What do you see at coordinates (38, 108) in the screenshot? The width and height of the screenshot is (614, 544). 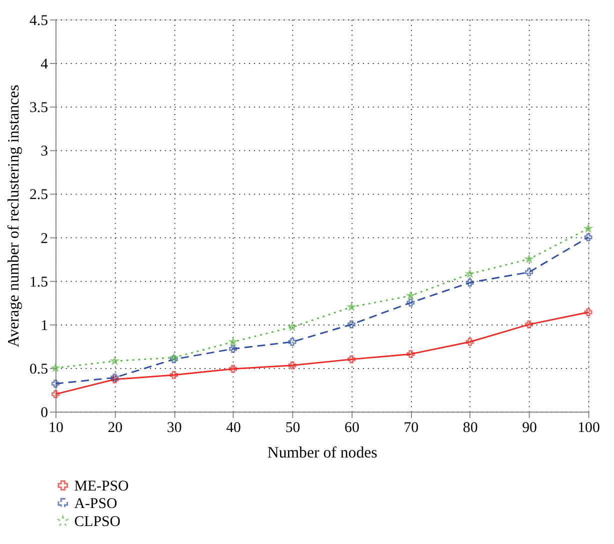 I see `y-tick-label: 3.5` at bounding box center [38, 108].